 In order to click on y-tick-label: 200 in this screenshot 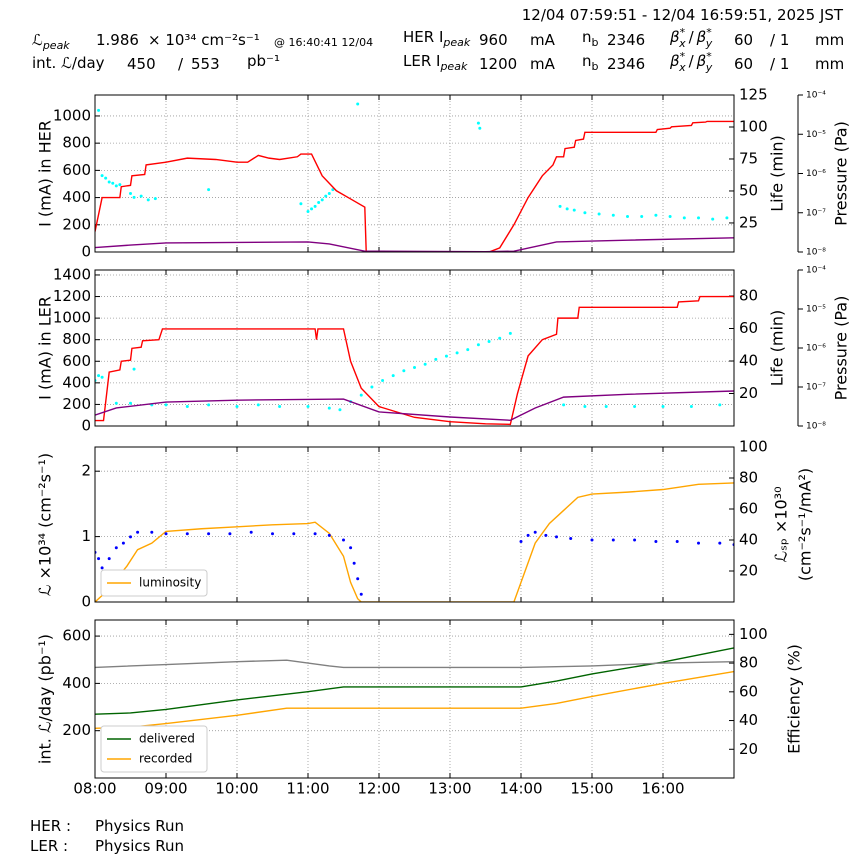, I will do `click(76, 730)`.